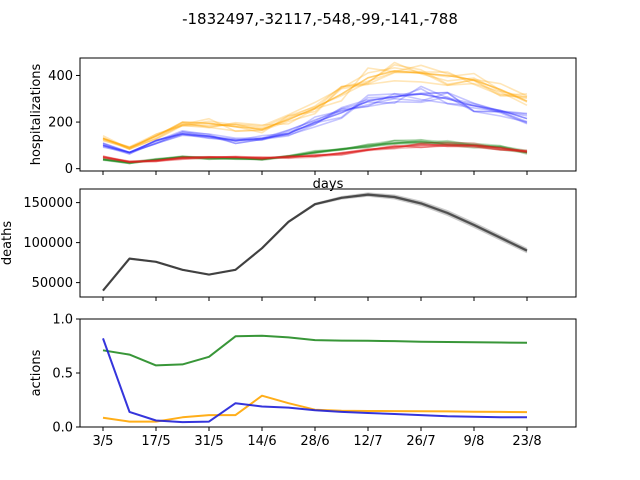 The height and width of the screenshot is (480, 640). I want to click on x-tick-label: 3/5, so click(103, 441).